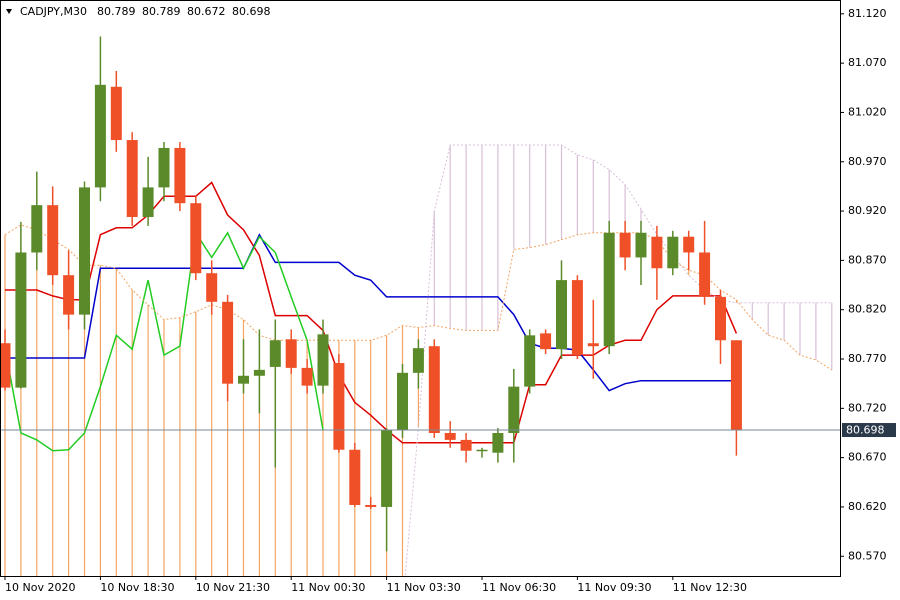 Image resolution: width=900 pixels, height=600 pixels. Describe the element at coordinates (53, 11) in the screenshot. I see `symbol: CADJPY,M30` at that location.